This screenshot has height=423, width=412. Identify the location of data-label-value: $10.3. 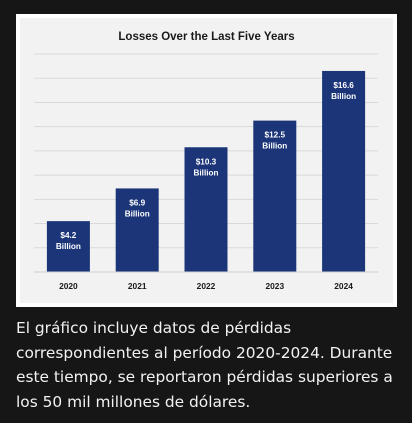
(206, 161).